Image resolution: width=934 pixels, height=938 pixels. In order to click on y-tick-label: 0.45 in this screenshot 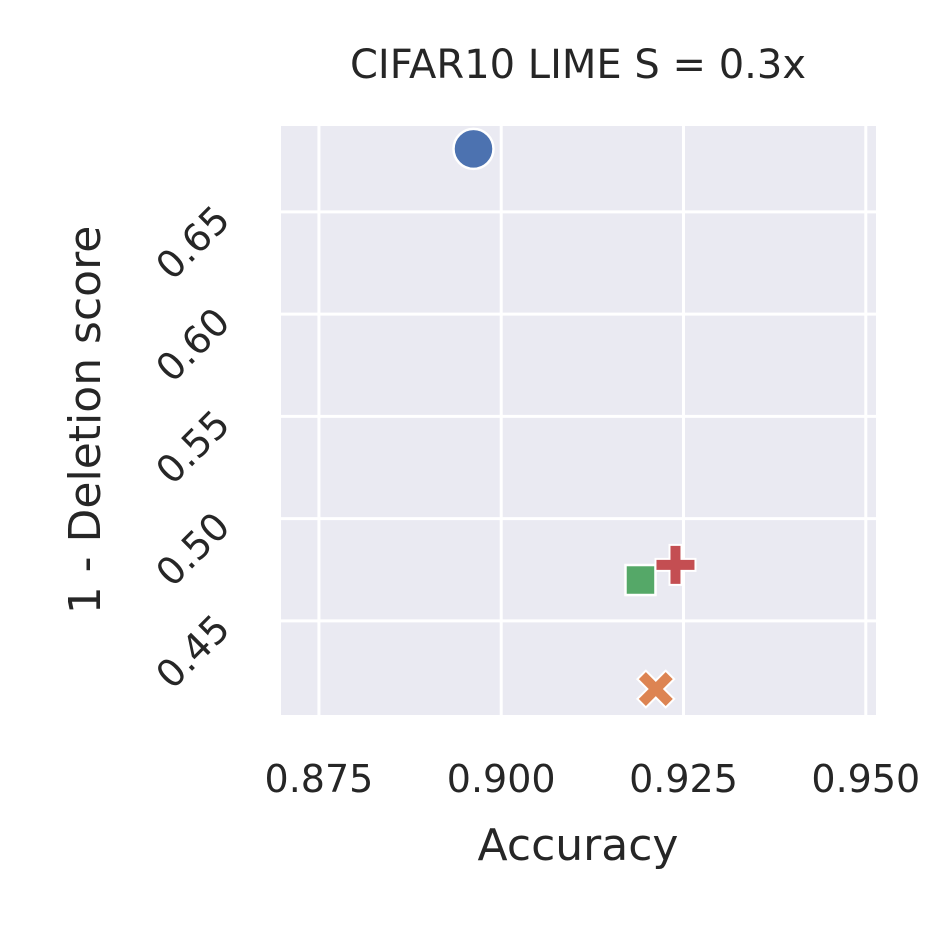, I will do `click(192, 651)`.